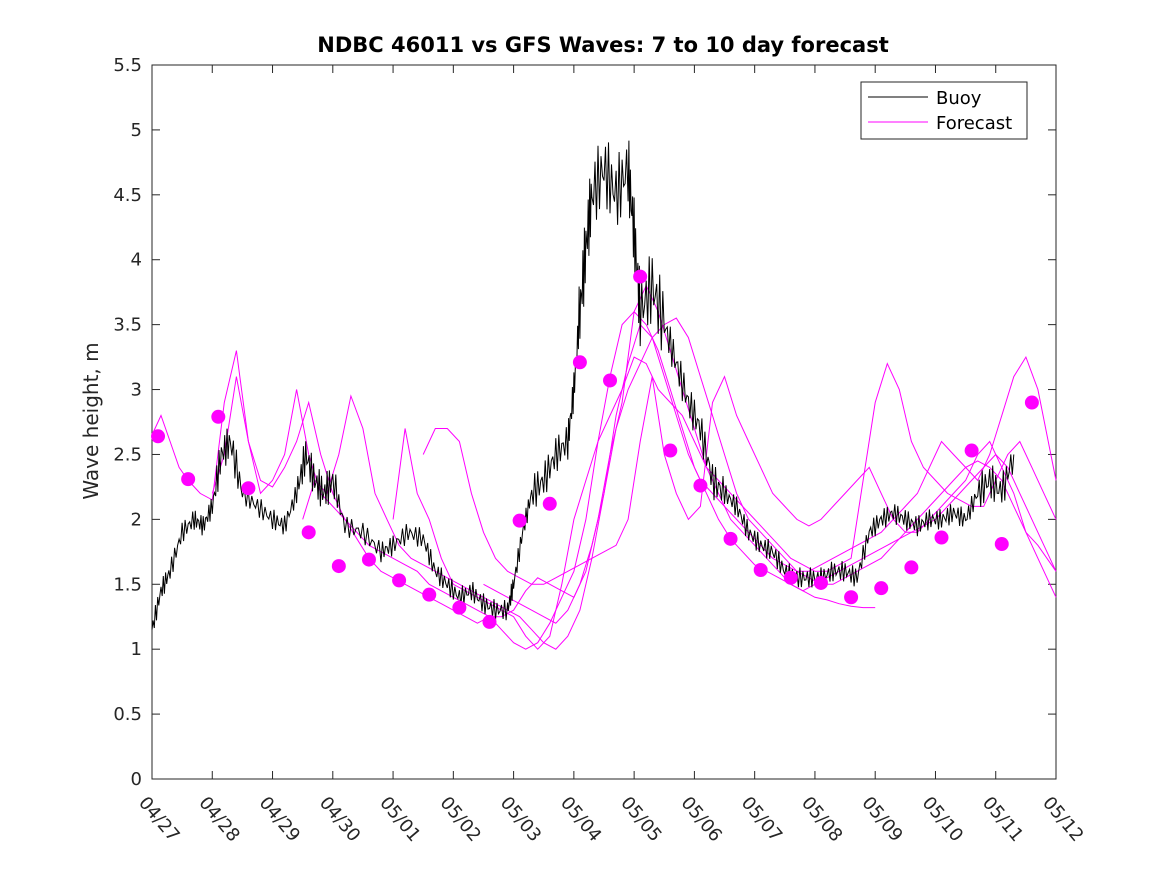 The width and height of the screenshot is (1167, 875). What do you see at coordinates (127, 584) in the screenshot?
I see `y-tick-label: 1.5` at bounding box center [127, 584].